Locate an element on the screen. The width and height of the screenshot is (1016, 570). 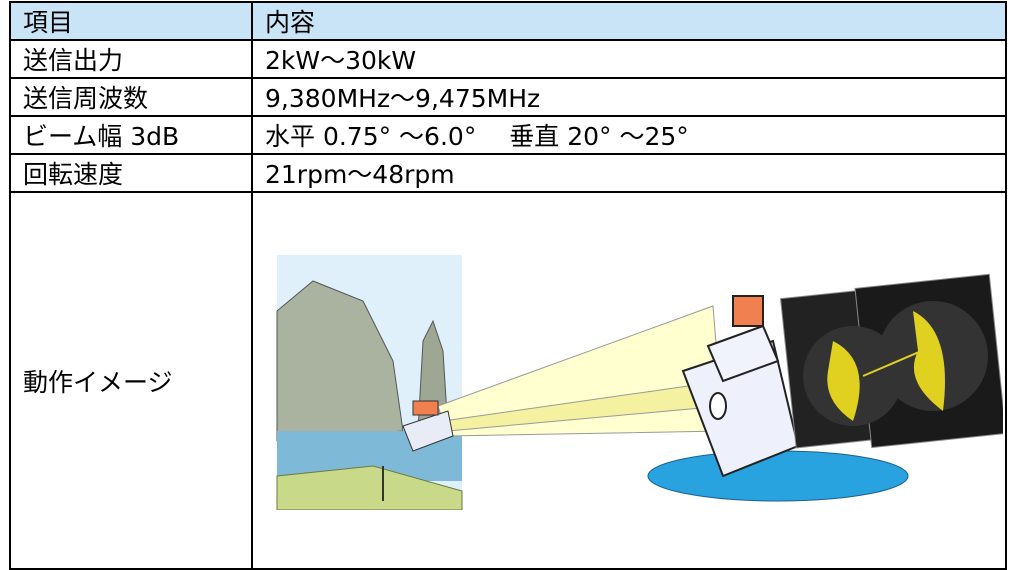
header-row: 項目 内容 is located at coordinates (508, 21).